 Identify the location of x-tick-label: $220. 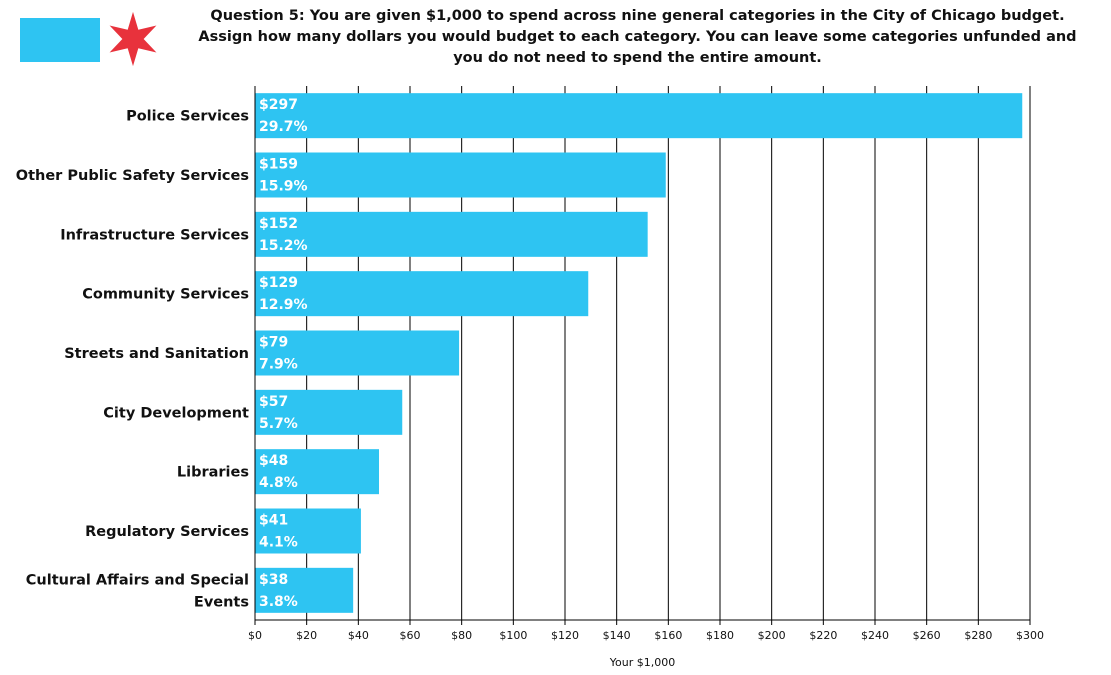
(823, 635).